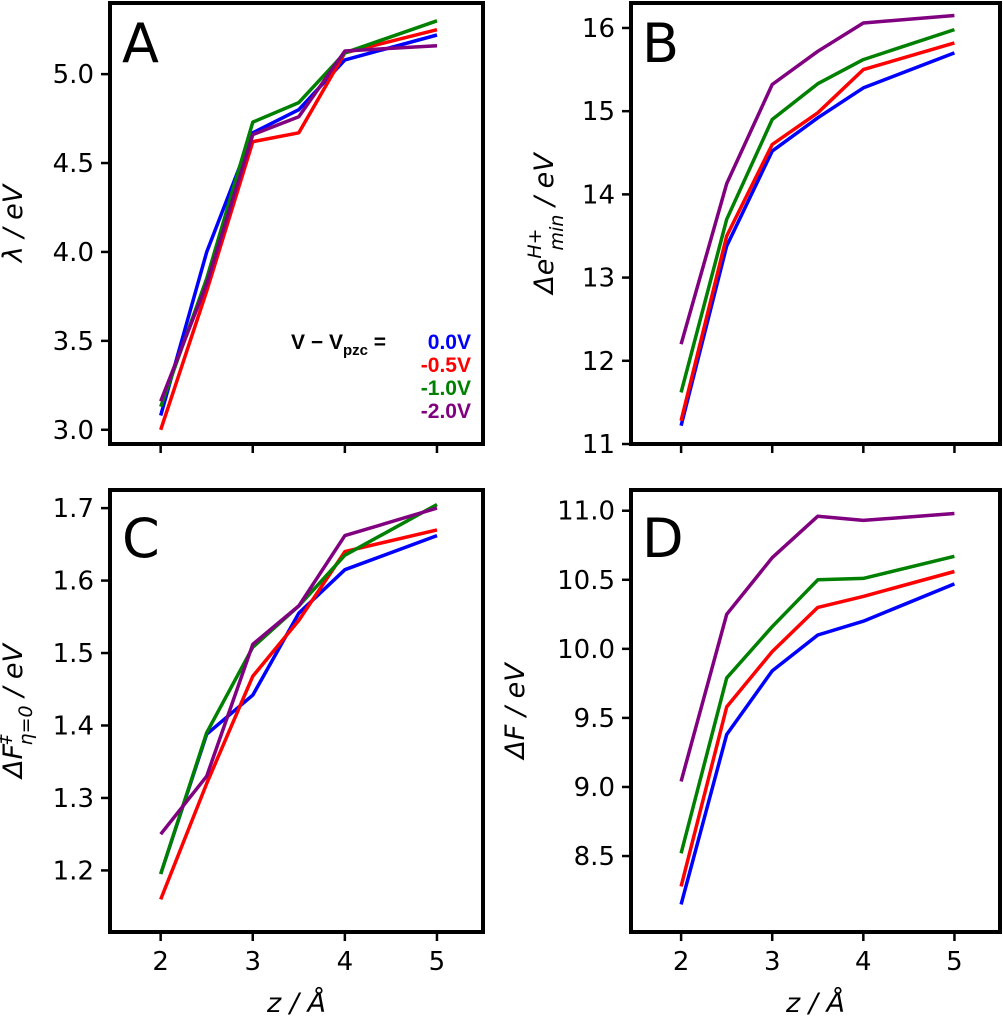  I want to click on y-axis-label-b: ΔeH+min / eV, so click(546, 223).